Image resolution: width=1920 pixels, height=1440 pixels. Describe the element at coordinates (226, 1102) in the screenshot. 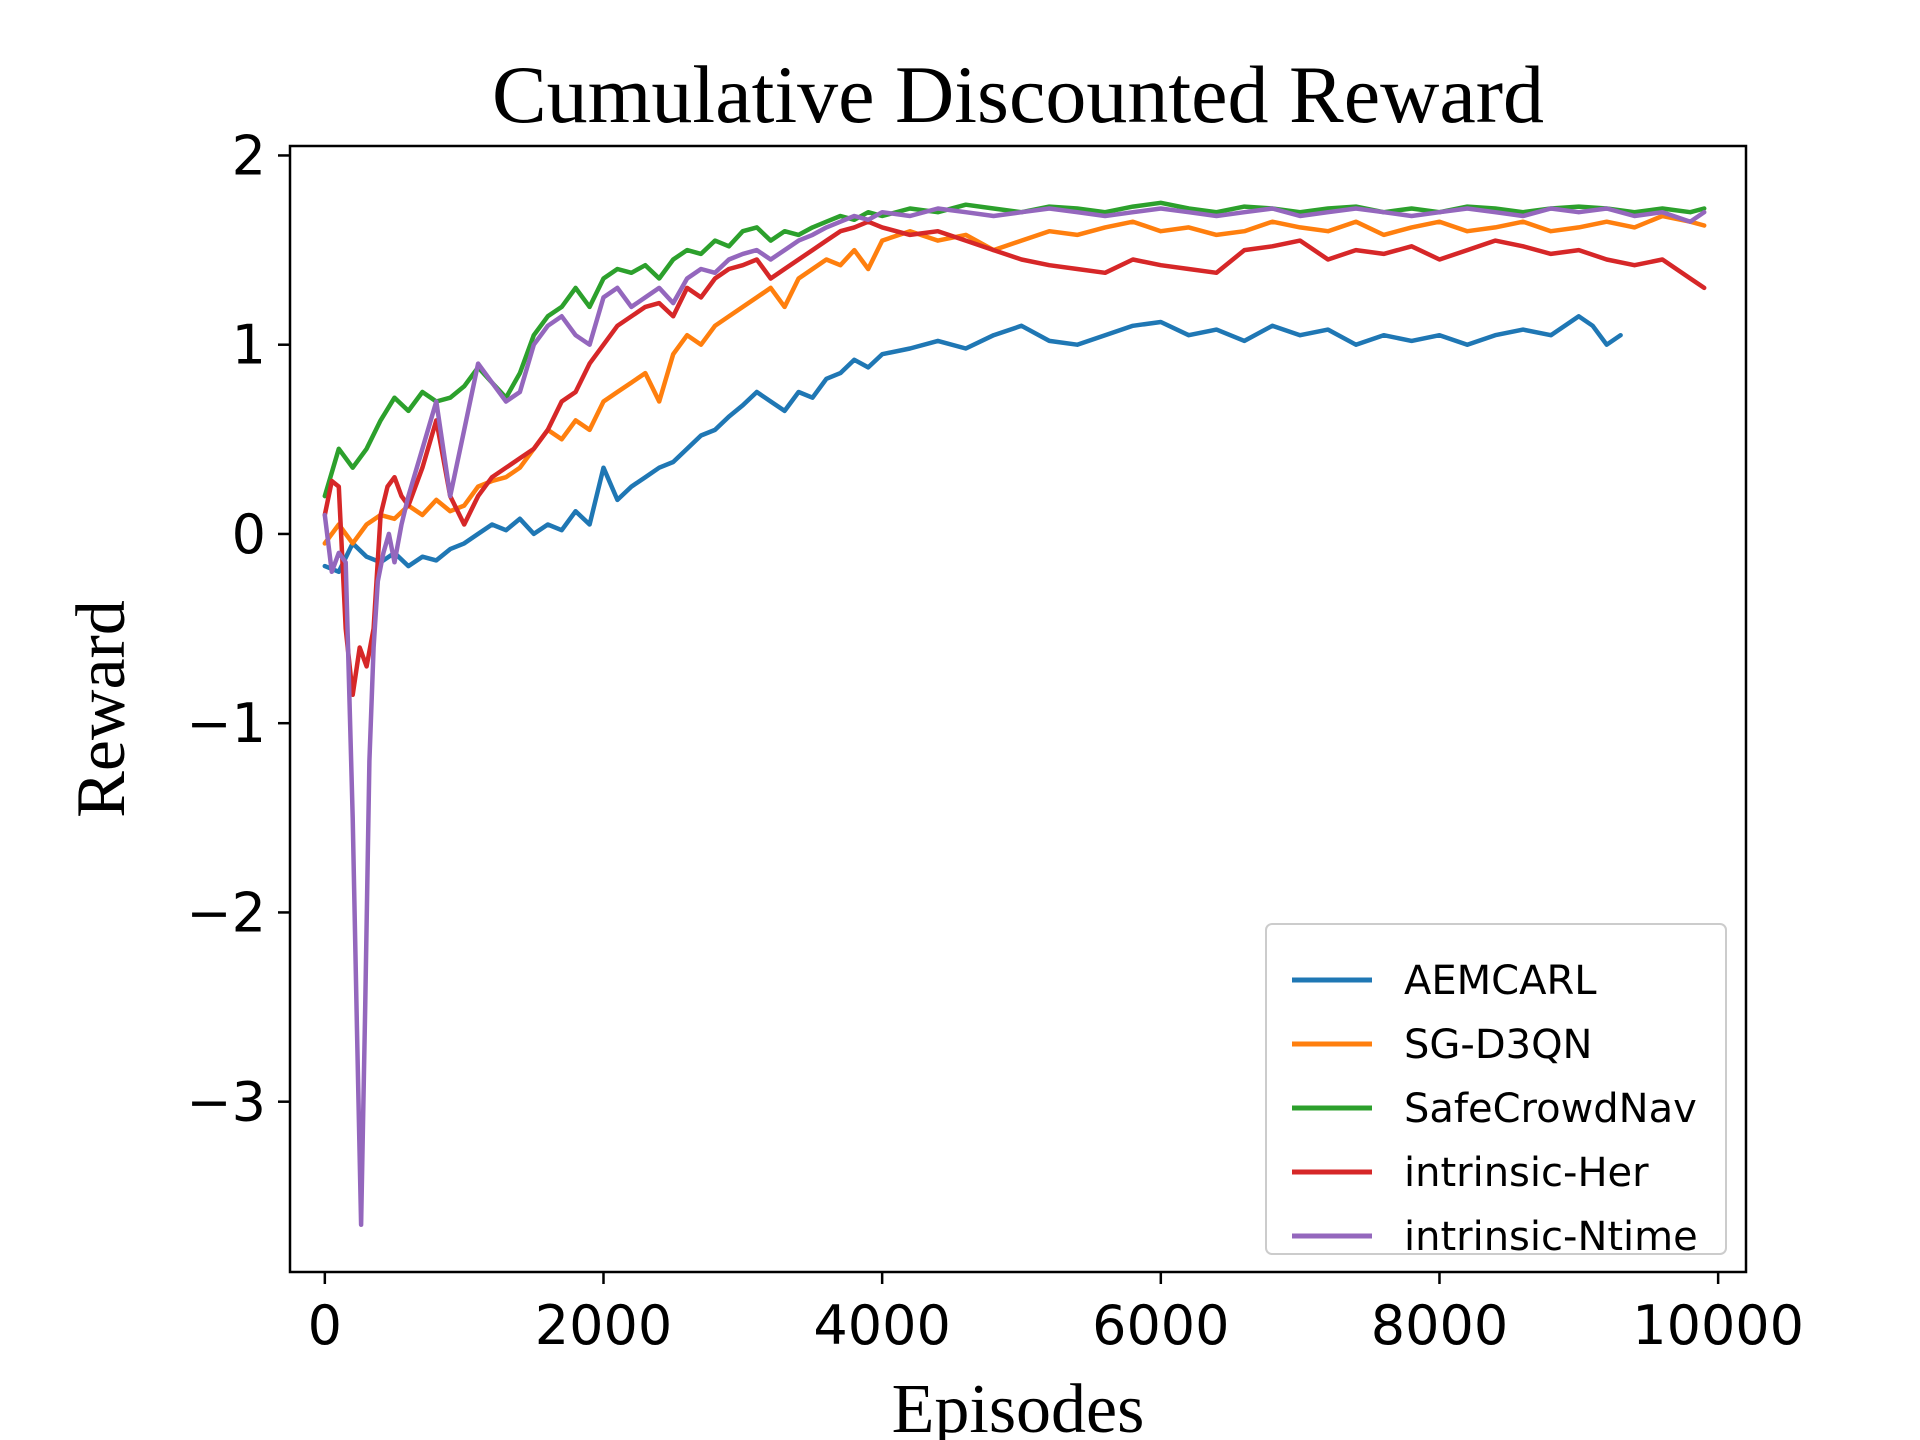

I see `y-tick-label: −3` at that location.